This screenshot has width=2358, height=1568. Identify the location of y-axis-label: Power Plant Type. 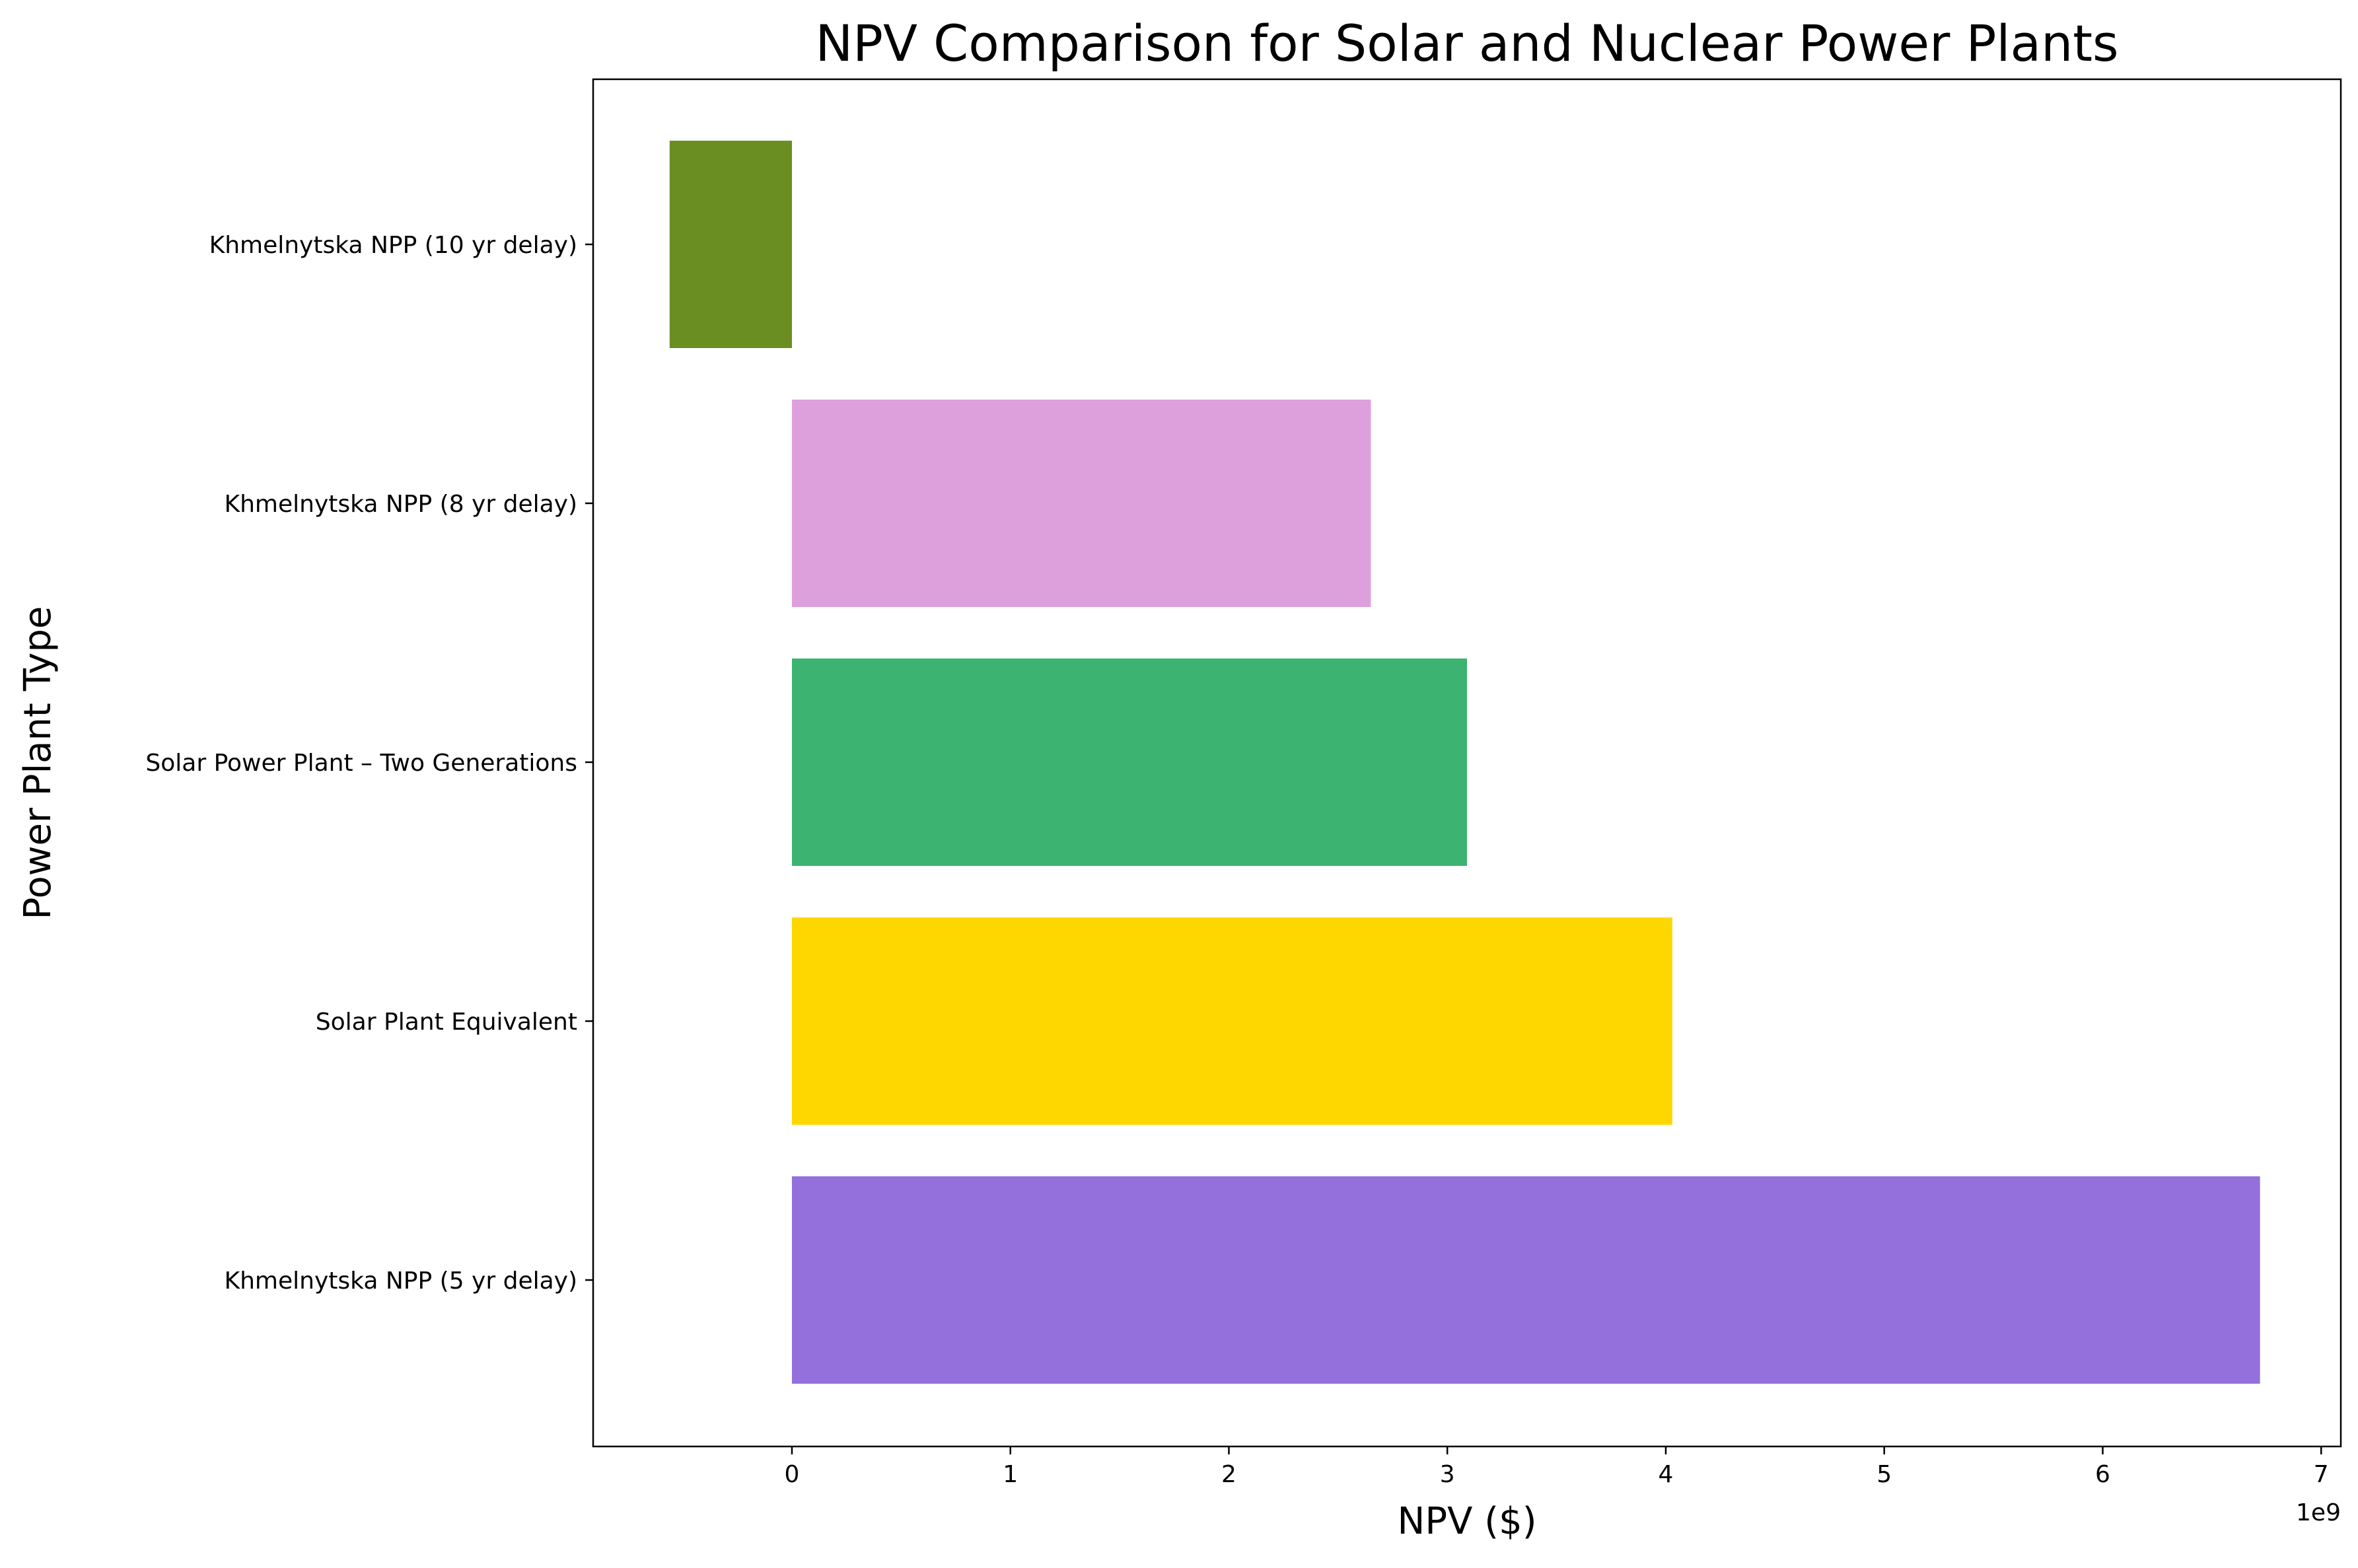
(38, 763).